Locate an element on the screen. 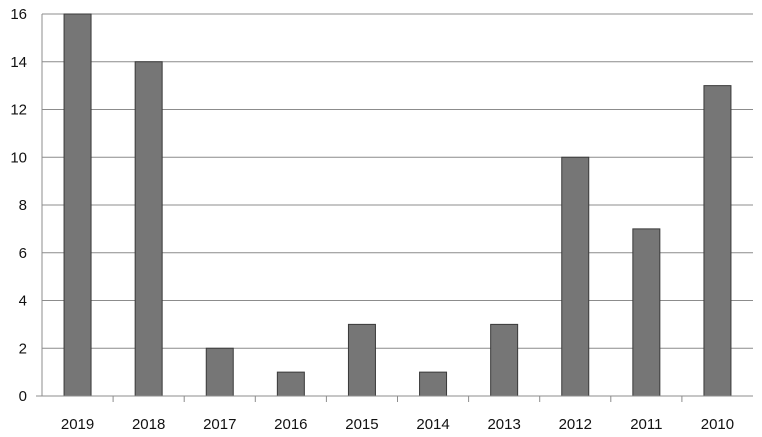 The image size is (762, 437). bar-2018 is located at coordinates (148, 229).